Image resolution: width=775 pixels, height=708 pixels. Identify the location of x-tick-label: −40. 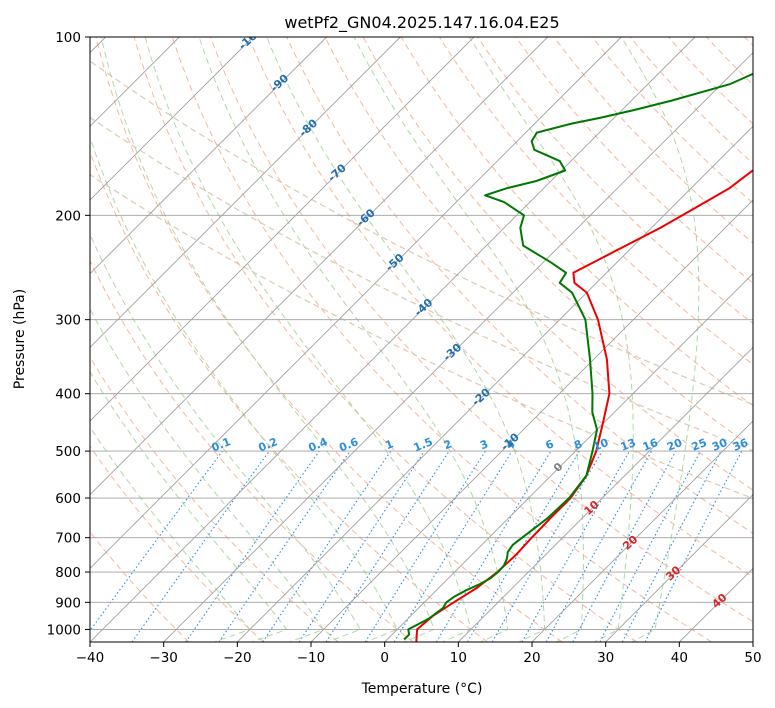
(90, 658).